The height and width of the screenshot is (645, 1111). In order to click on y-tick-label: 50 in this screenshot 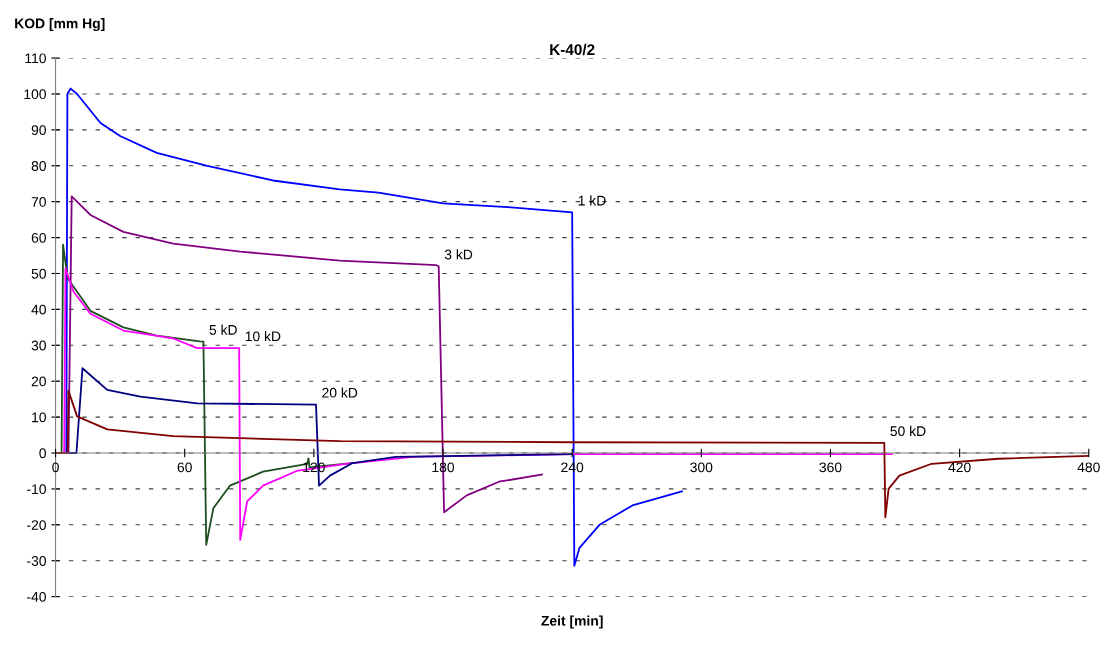, I will do `click(38, 273)`.